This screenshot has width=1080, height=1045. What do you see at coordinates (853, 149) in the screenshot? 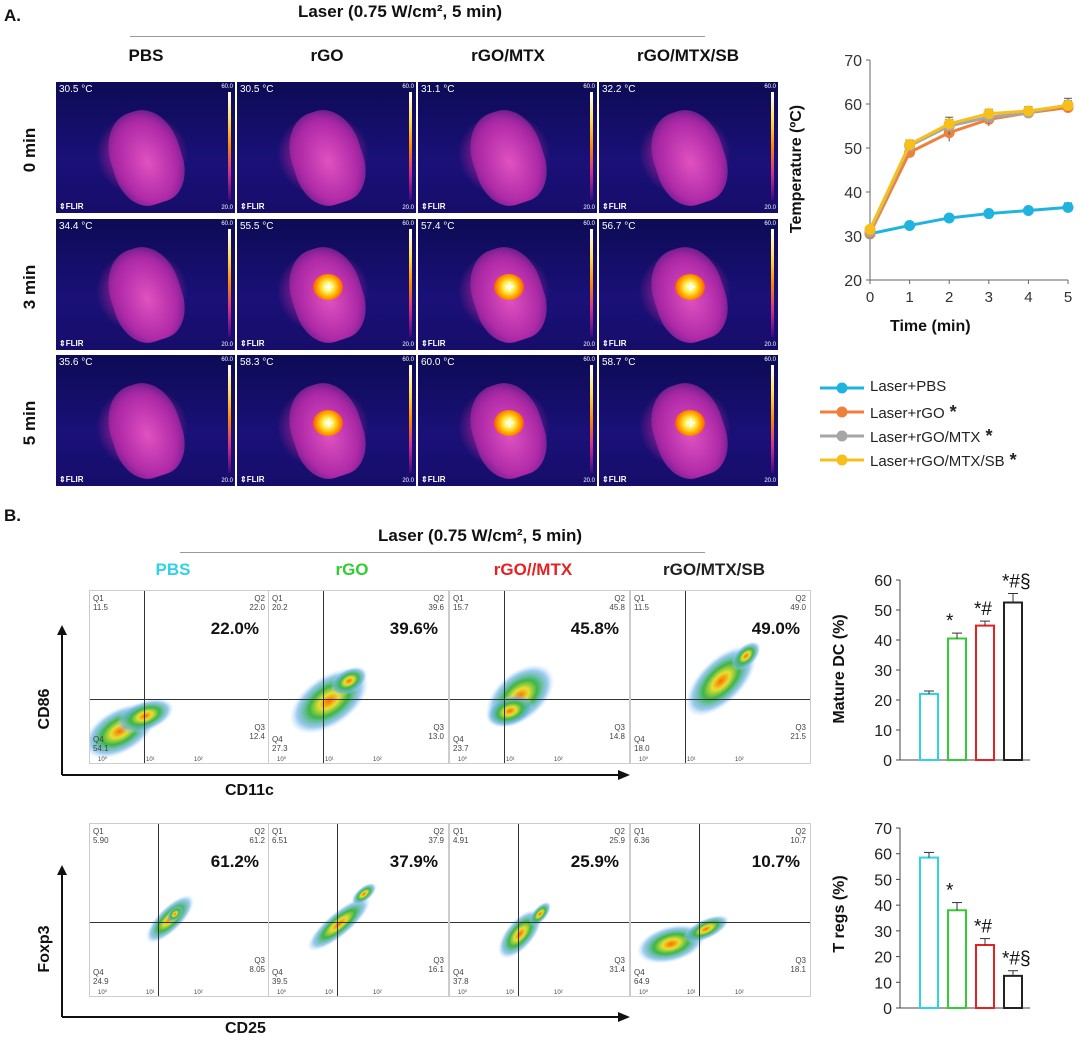
I see `y-tick-label: 50` at bounding box center [853, 149].